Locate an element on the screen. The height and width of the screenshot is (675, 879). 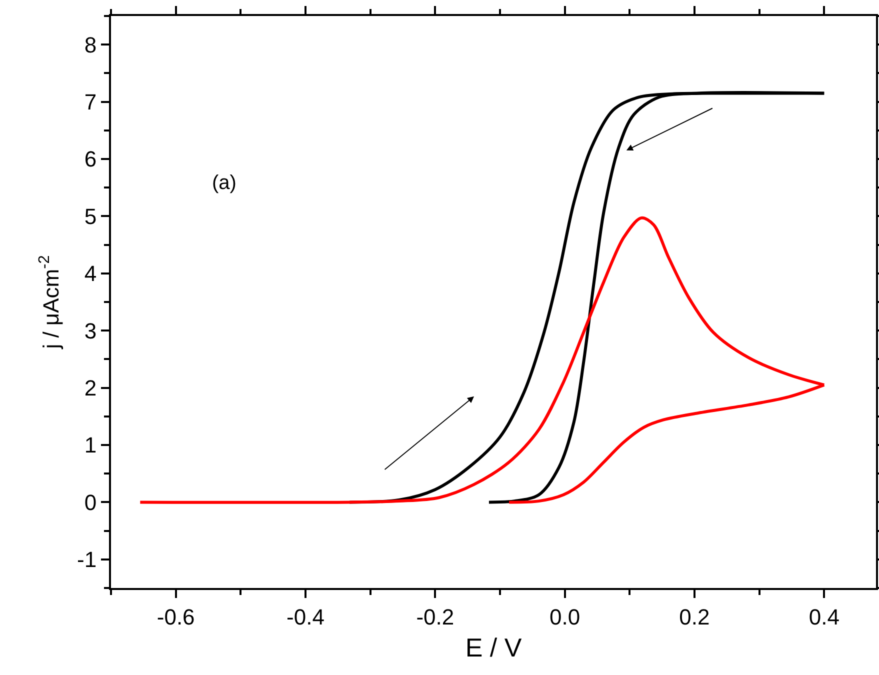
x-tick-label: -0.4 is located at coordinates (305, 617).